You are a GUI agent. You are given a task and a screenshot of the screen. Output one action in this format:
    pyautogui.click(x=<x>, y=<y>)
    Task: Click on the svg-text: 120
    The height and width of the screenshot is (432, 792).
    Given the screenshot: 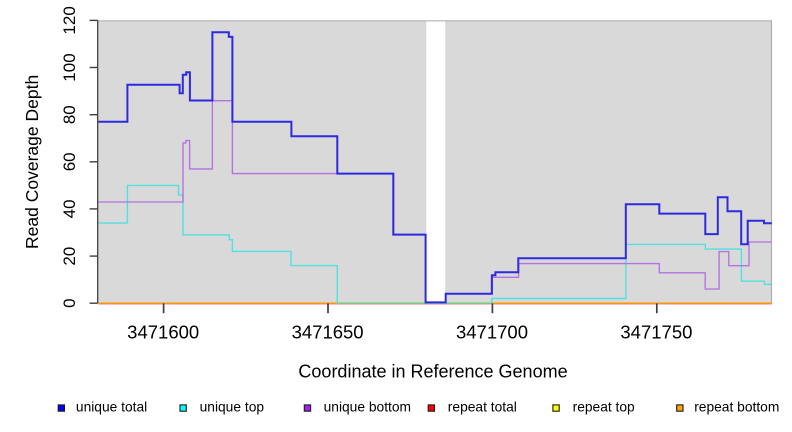 What is the action you would take?
    pyautogui.click(x=69, y=20)
    